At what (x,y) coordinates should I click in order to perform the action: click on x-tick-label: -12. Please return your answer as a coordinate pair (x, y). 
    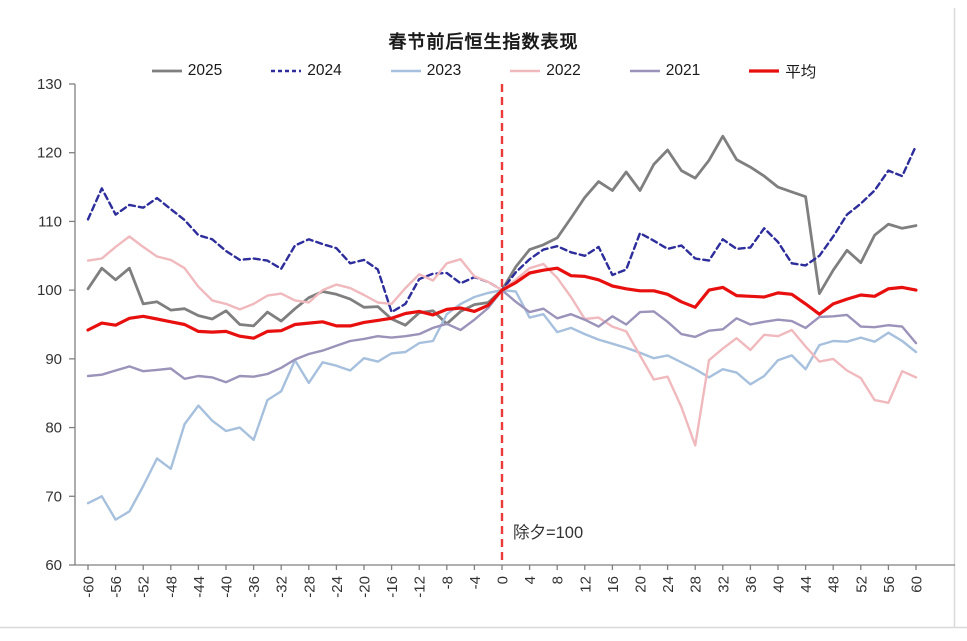
    Looking at the image, I should click on (420, 587).